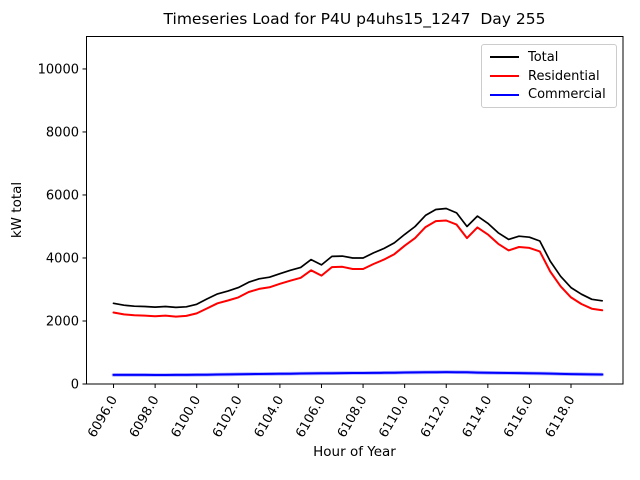 The height and width of the screenshot is (480, 640). Describe the element at coordinates (62, 132) in the screenshot. I see `y-tick-label: 8000` at that location.